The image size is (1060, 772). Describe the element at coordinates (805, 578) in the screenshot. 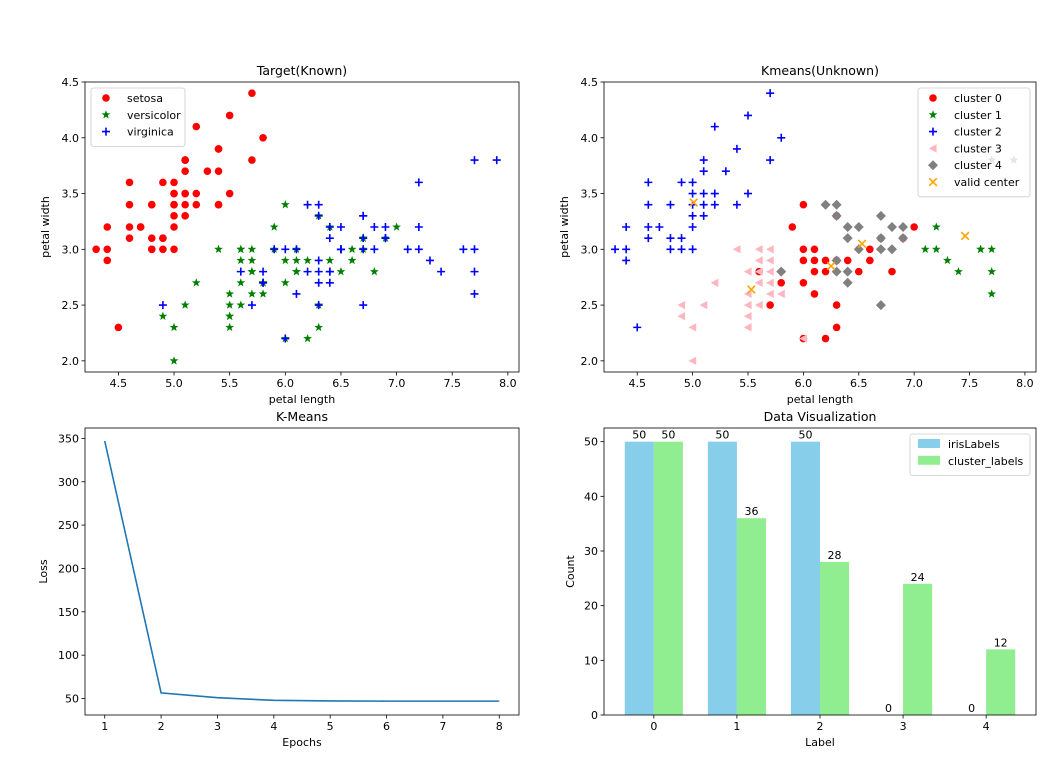

I see `bar-irislabels` at that location.